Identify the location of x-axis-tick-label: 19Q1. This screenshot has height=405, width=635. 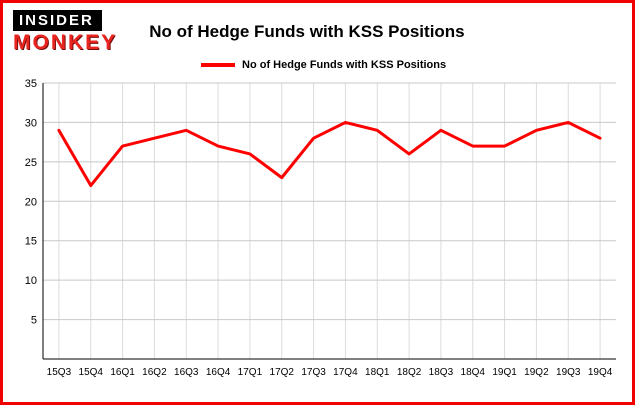
(504, 372).